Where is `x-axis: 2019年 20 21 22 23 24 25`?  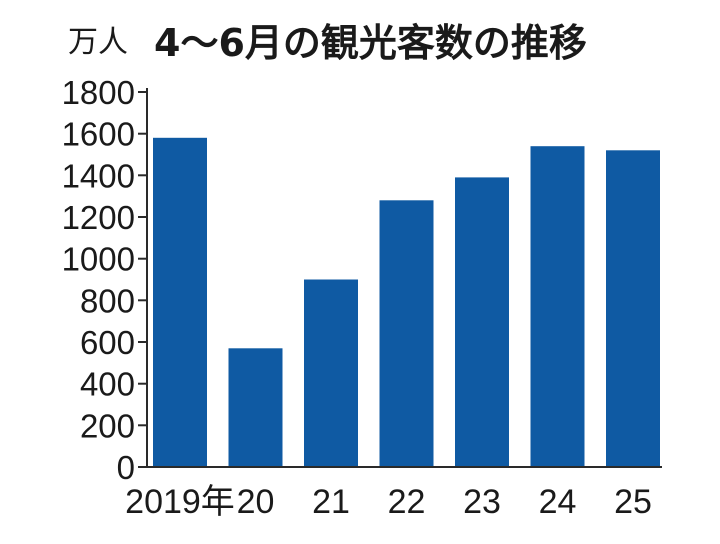 x-axis: 2019年 20 21 22 23 24 25 is located at coordinates (393, 493).